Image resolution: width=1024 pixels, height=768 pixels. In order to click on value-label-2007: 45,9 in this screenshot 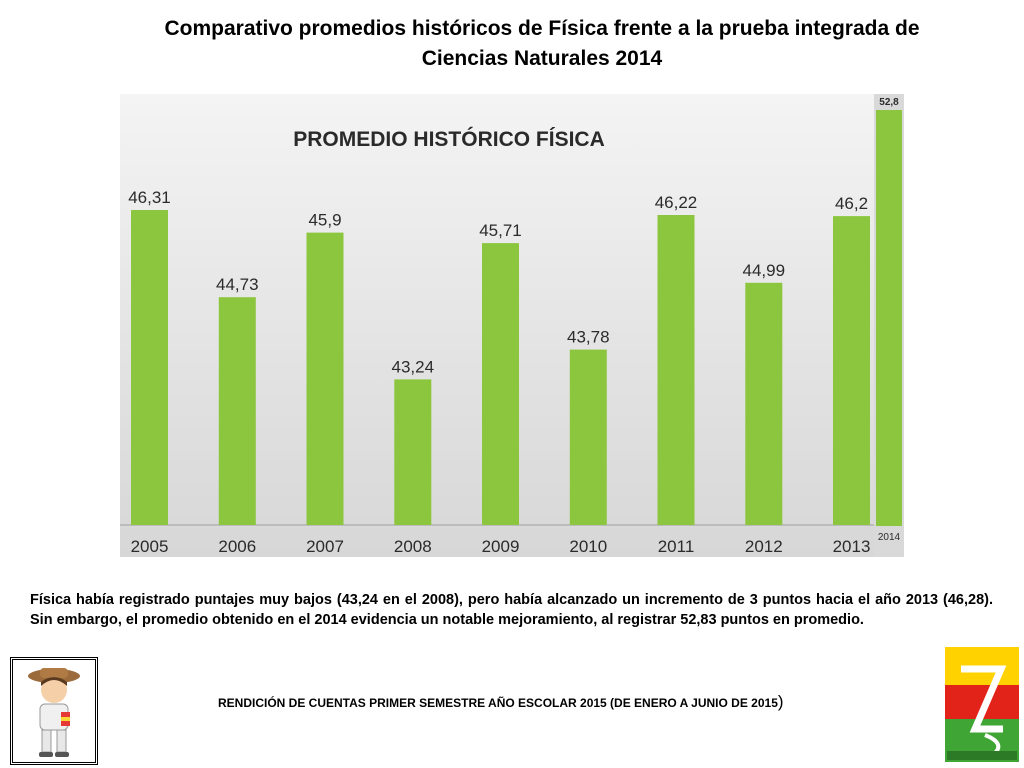, I will do `click(324, 220)`.